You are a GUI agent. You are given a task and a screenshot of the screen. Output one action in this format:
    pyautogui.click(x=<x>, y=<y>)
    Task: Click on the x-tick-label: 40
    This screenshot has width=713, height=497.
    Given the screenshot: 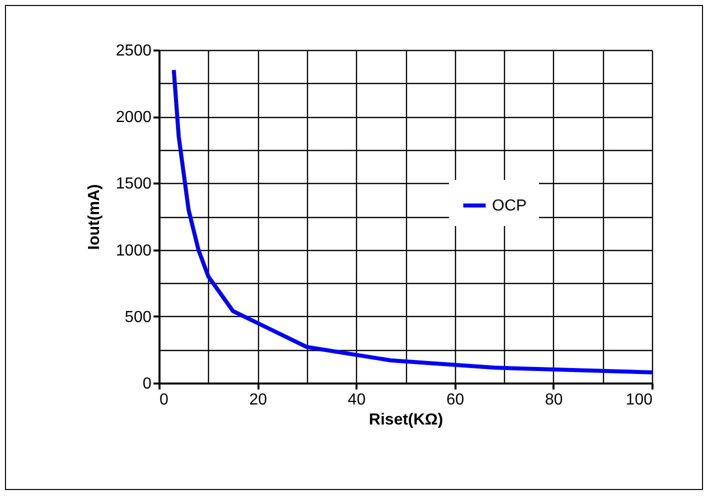 What is the action you would take?
    pyautogui.click(x=357, y=400)
    